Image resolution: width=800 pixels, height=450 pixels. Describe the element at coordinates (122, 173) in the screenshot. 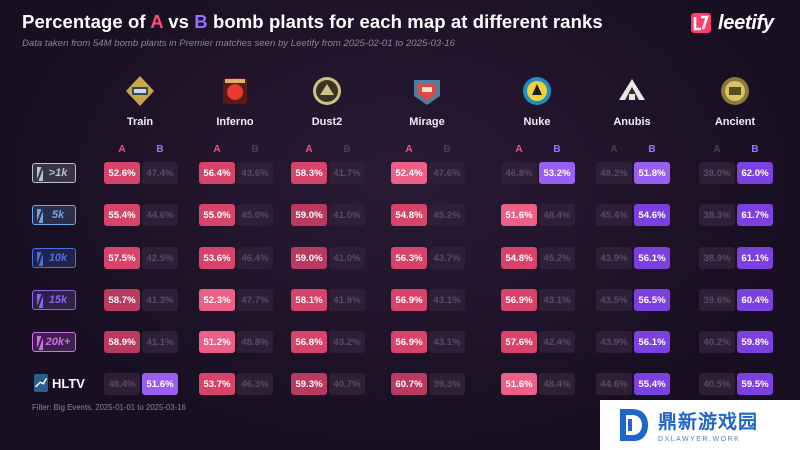

I see `cell-train-a: 52.6%` at that location.